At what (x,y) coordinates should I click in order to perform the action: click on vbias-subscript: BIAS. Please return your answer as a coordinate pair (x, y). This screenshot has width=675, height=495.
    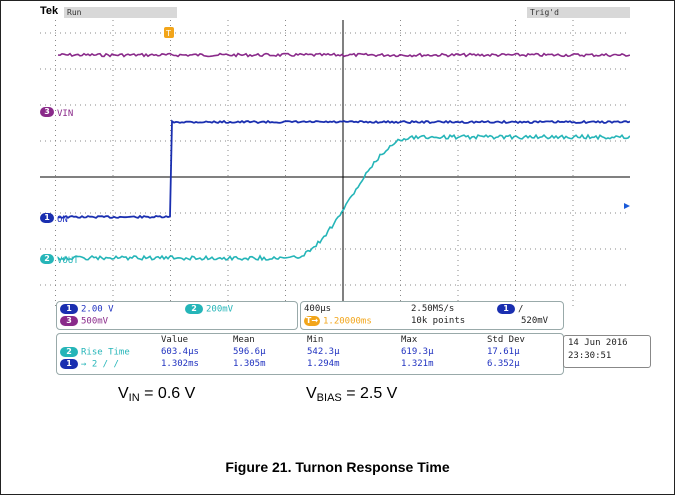
    Looking at the image, I should click on (329, 398).